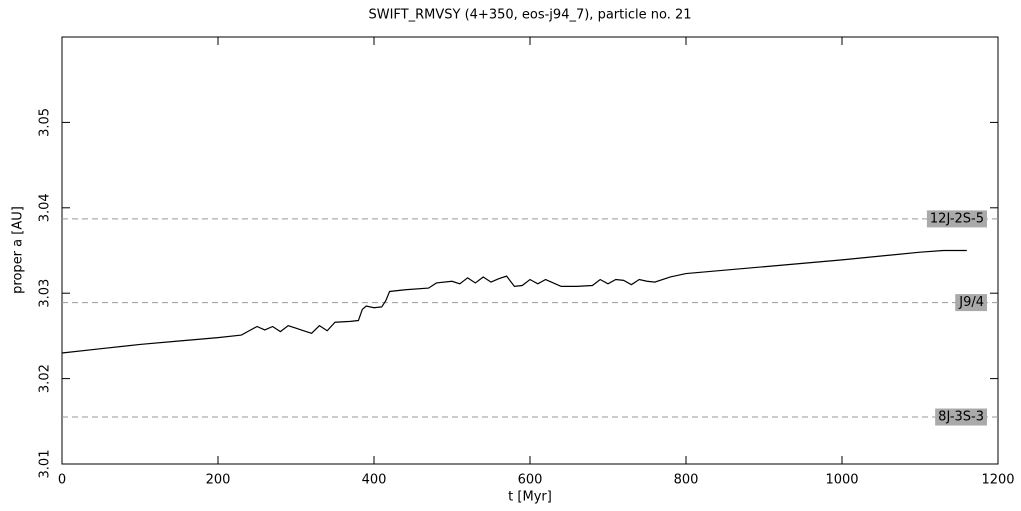 This screenshot has height=511, width=1021. I want to click on x-tick-label: 800, so click(686, 480).